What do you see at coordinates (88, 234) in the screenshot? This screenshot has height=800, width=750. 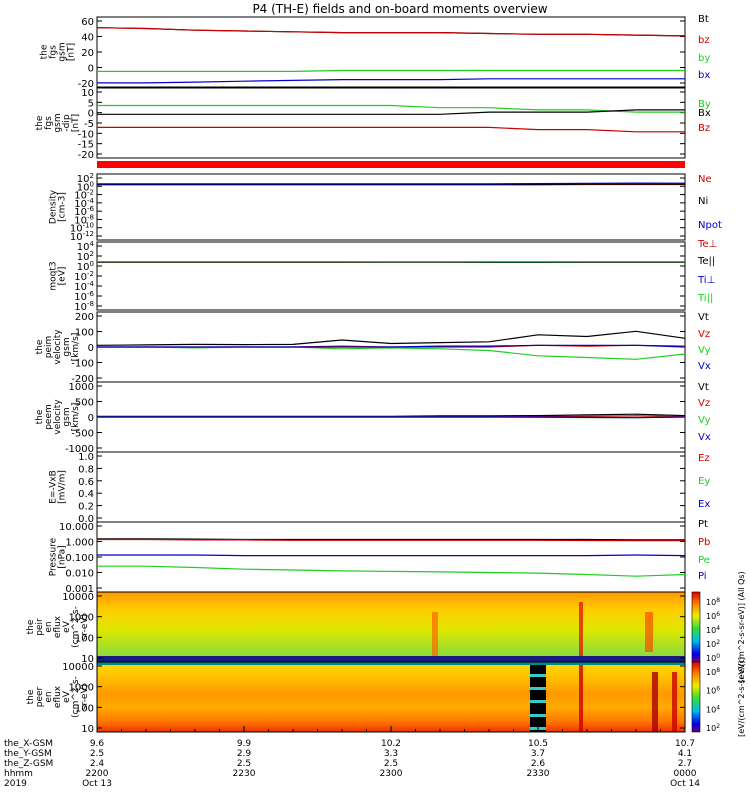 I see `y-tick-exponent: -12` at bounding box center [88, 234].